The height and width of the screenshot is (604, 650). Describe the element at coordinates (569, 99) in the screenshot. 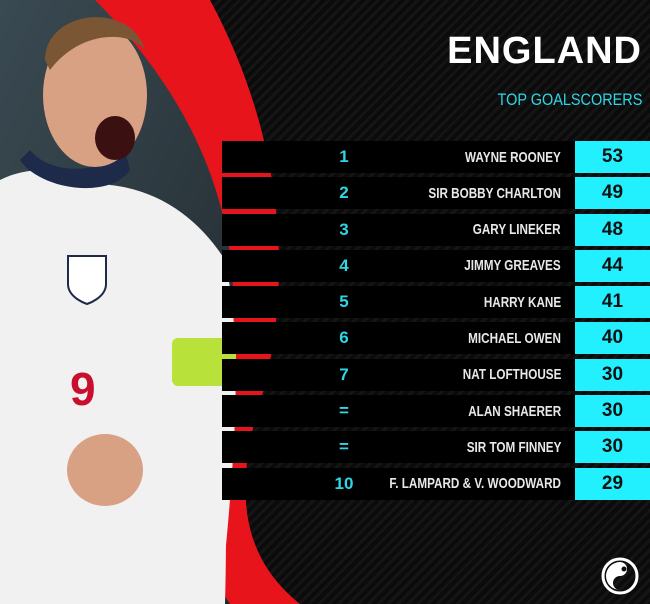

I see `page-subtitle: TOP GOALSCORERS` at that location.